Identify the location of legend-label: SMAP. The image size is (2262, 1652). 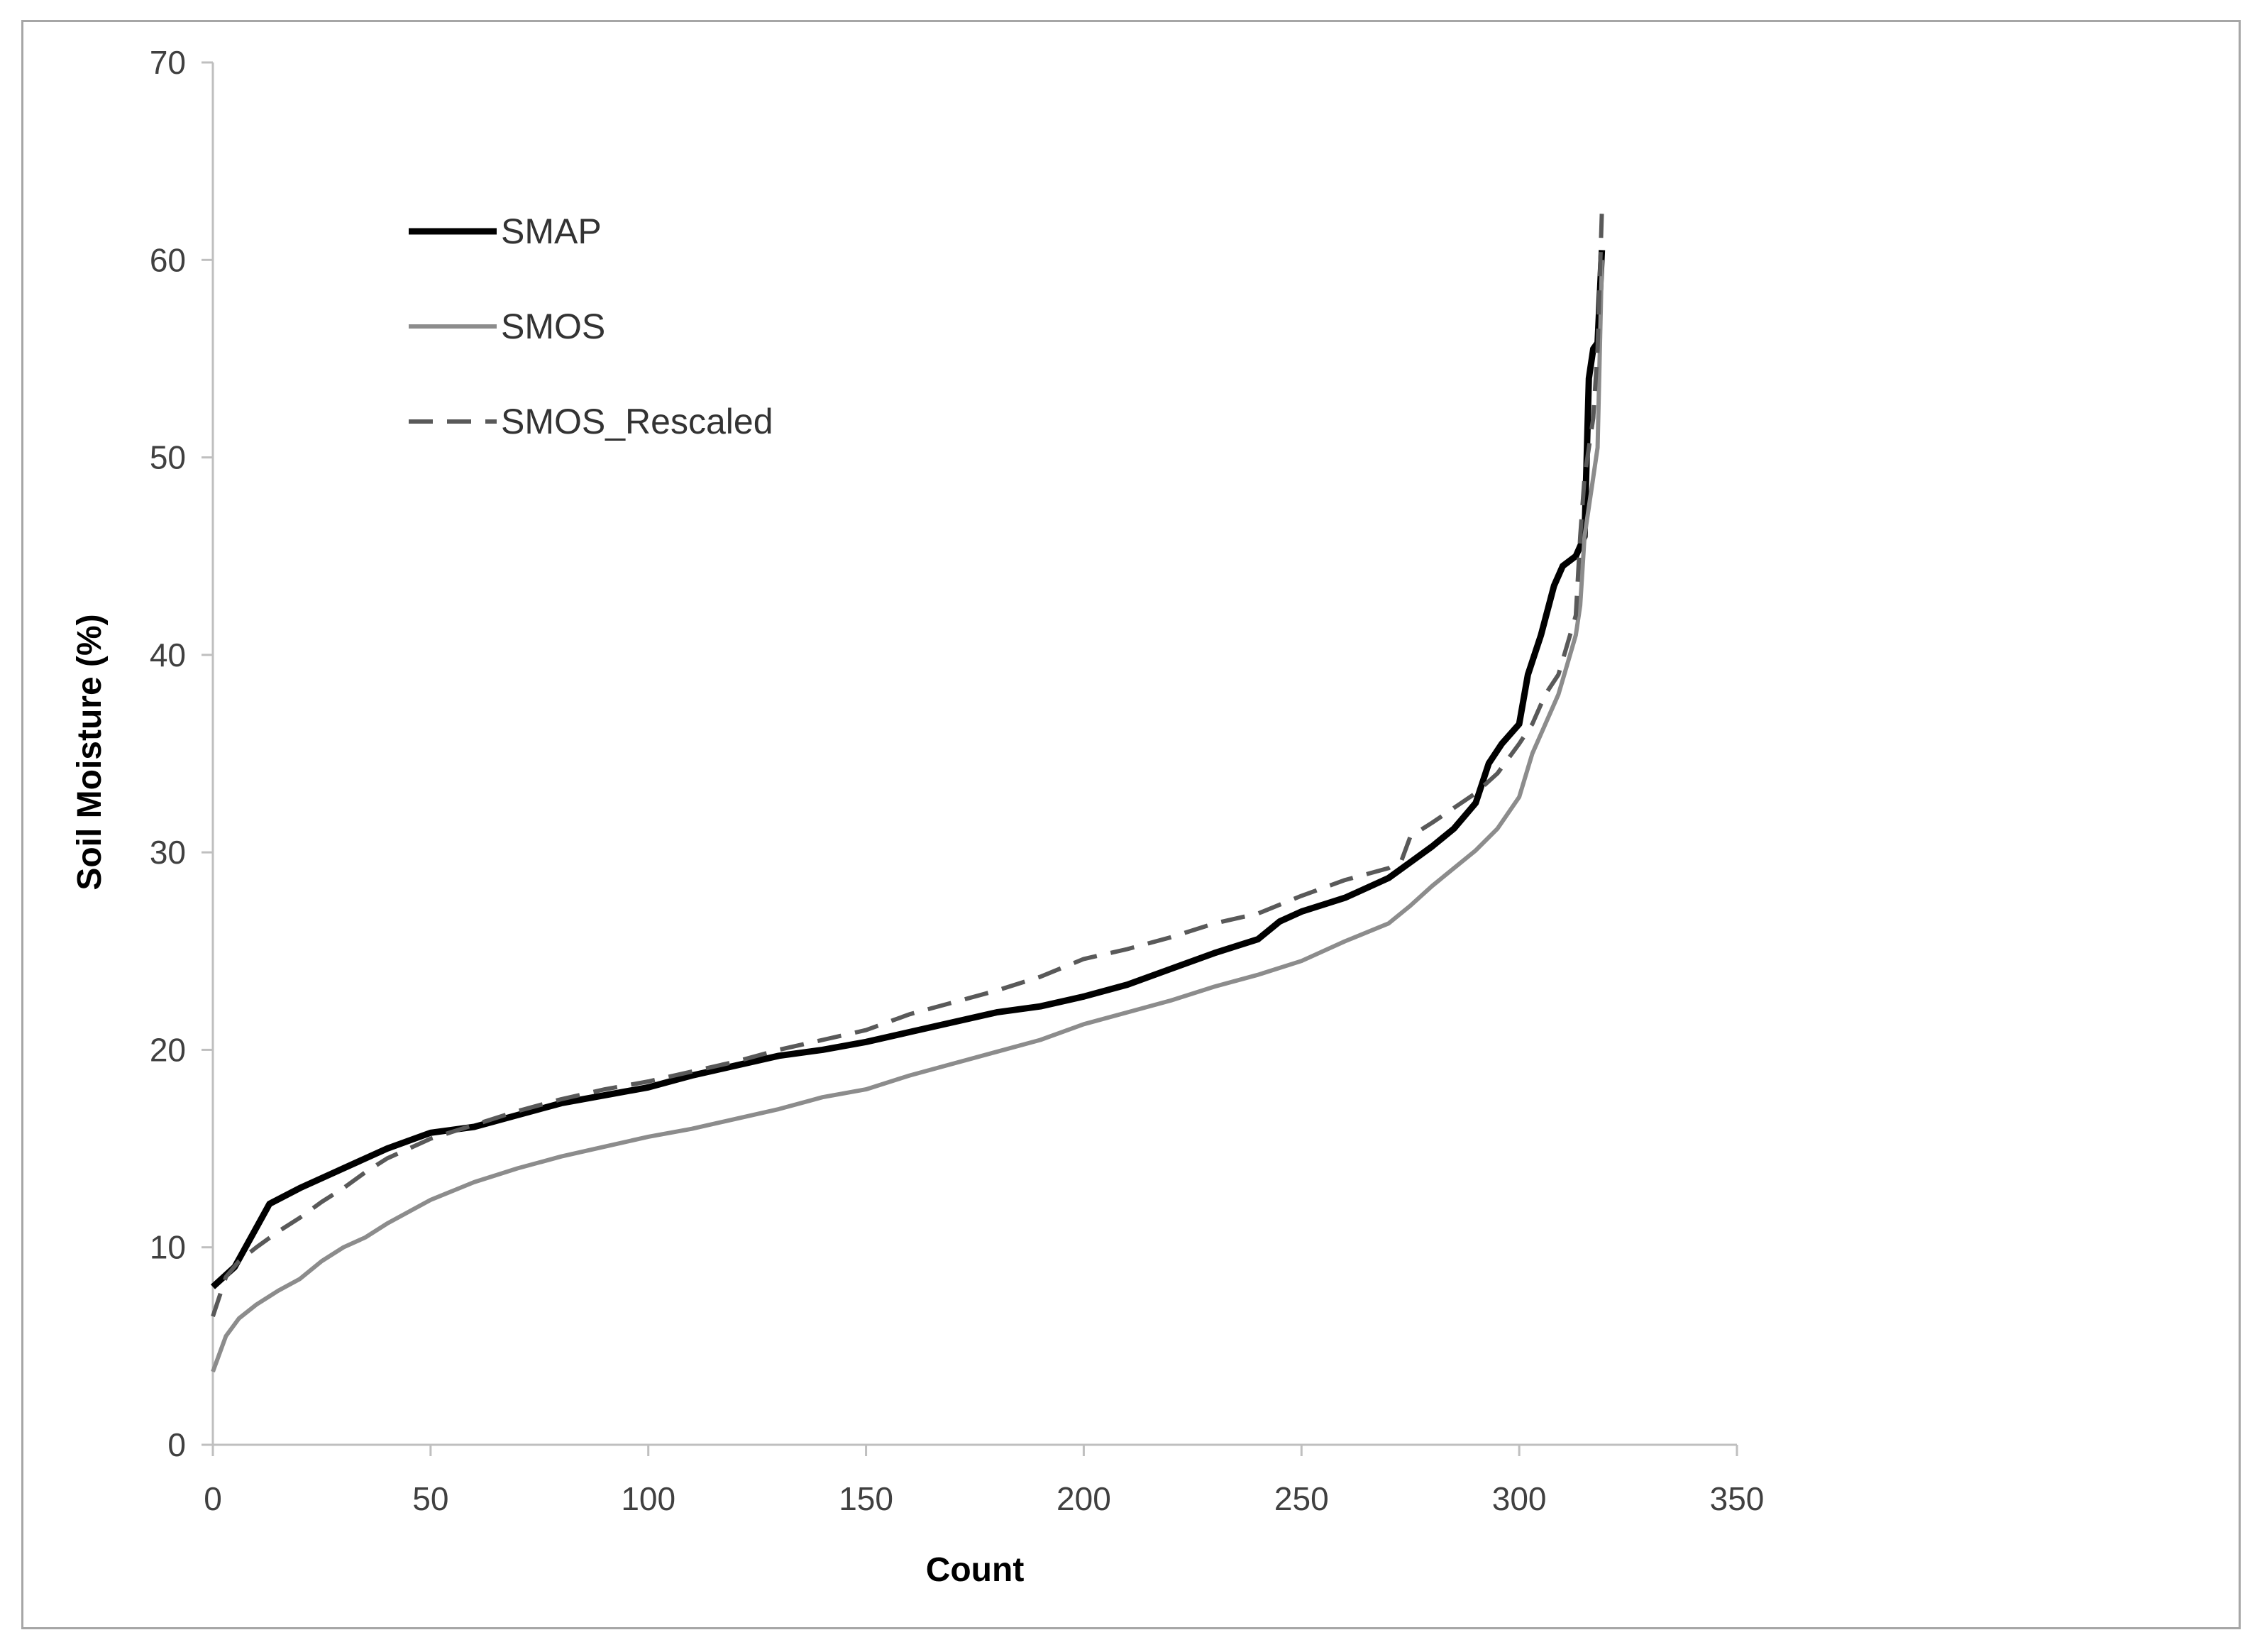
(551, 231).